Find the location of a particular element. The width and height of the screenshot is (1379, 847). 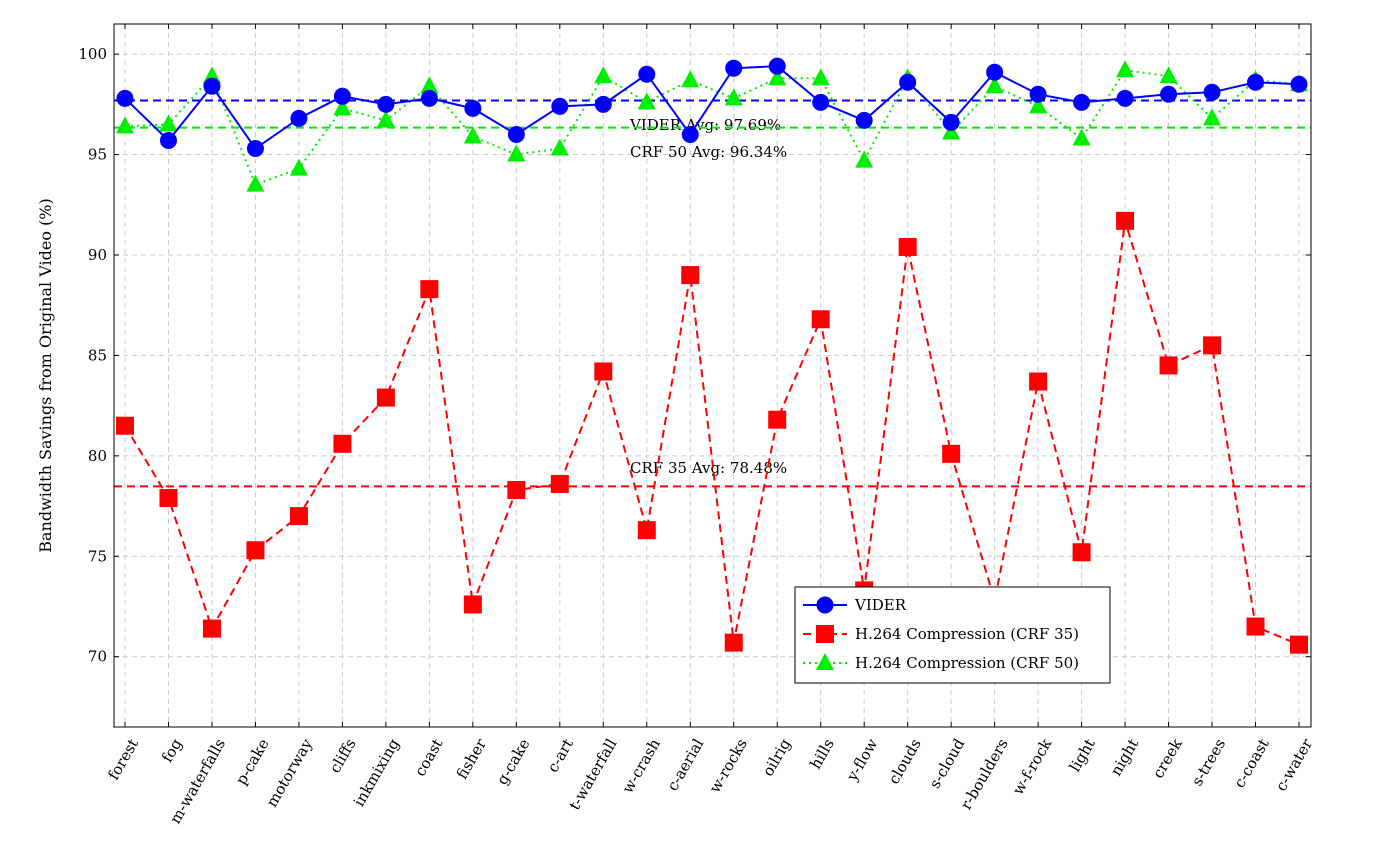

legend-entry: VIDER is located at coordinates (880, 605).